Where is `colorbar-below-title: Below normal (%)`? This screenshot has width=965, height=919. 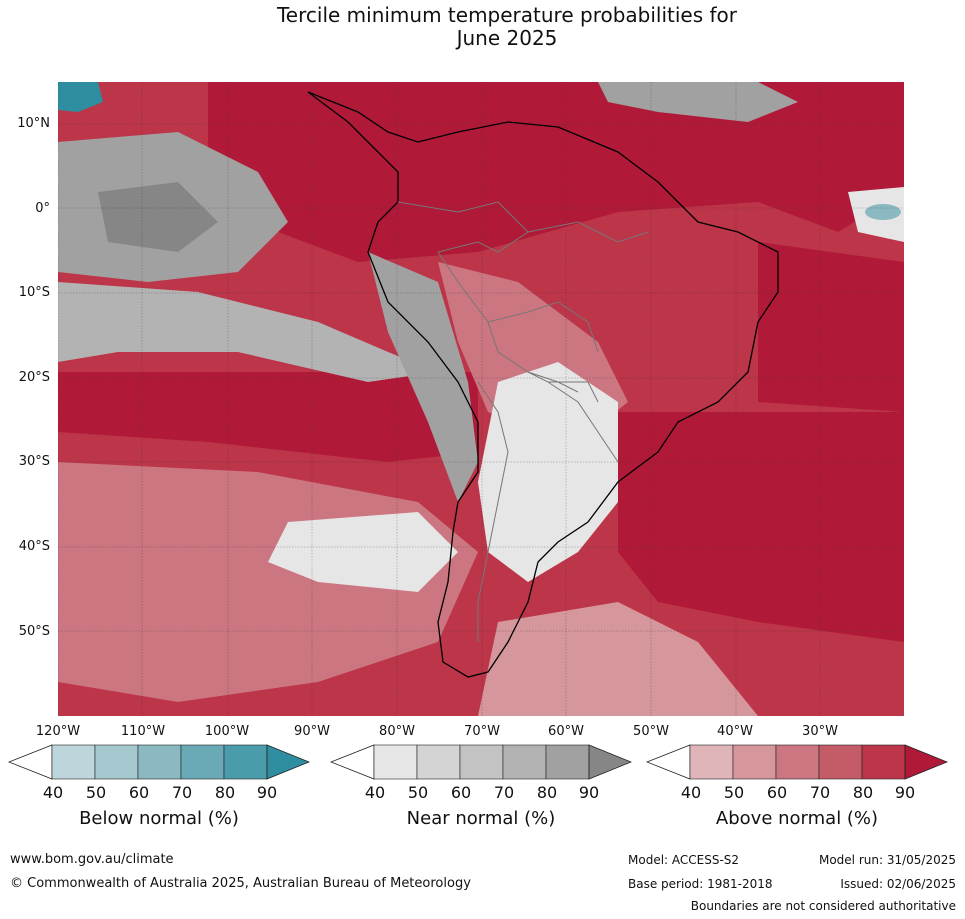
colorbar-below-title: Below normal (%) is located at coordinates (159, 818).